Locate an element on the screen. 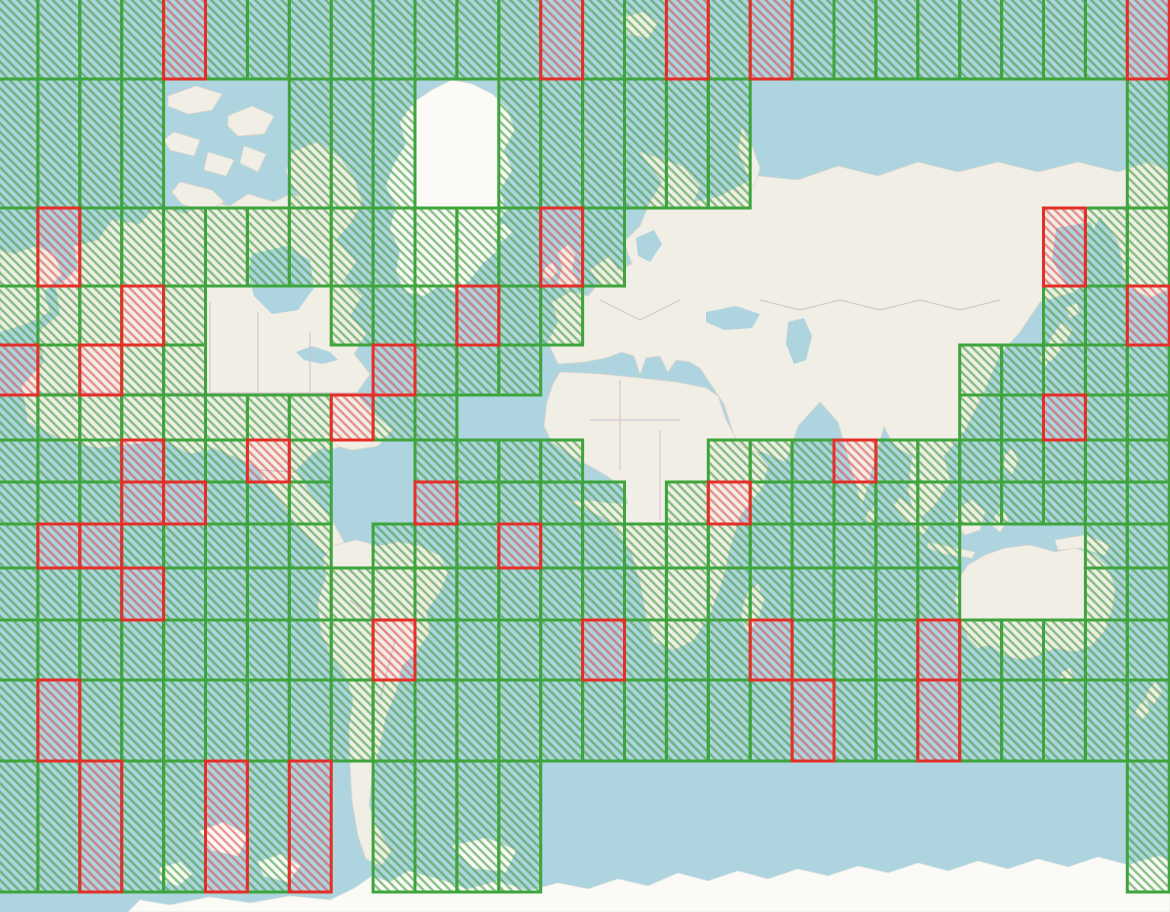  admin-boundary-line is located at coordinates (640, 310).